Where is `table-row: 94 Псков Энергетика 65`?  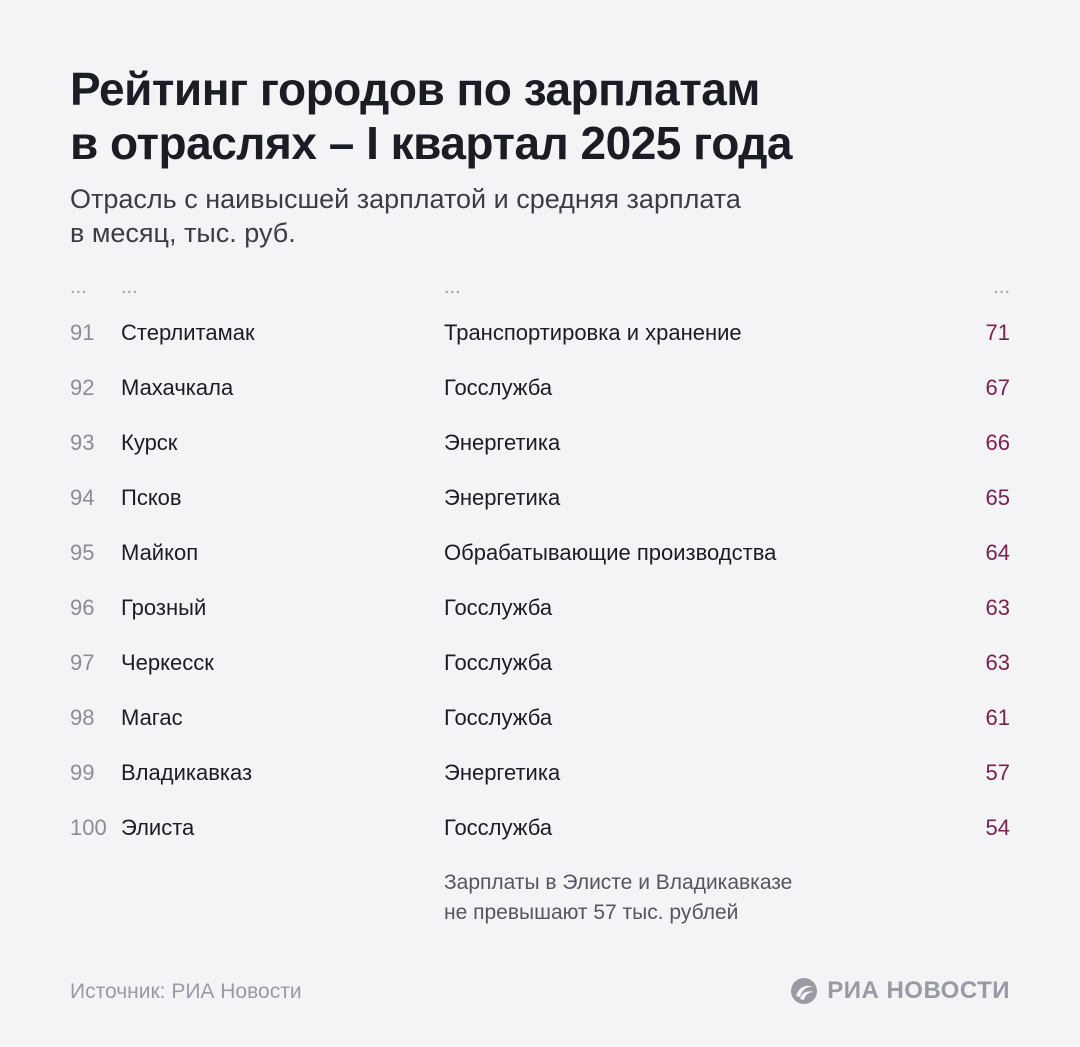
table-row: 94 Псков Энергетика 65 is located at coordinates (540, 497).